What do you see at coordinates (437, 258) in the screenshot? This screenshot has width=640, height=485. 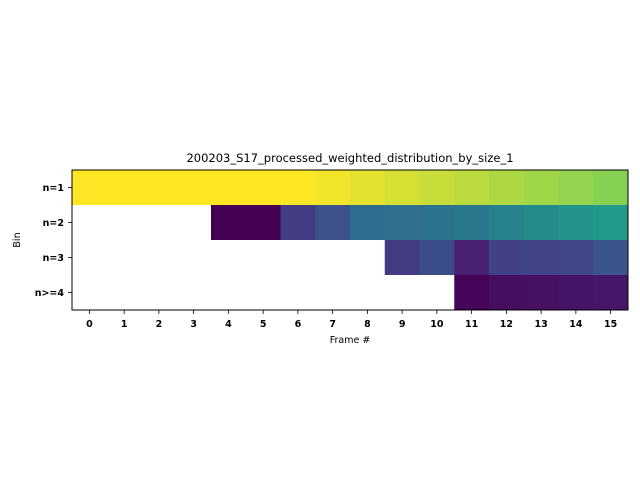 I see `heatmap-cell-r2-c10` at bounding box center [437, 258].